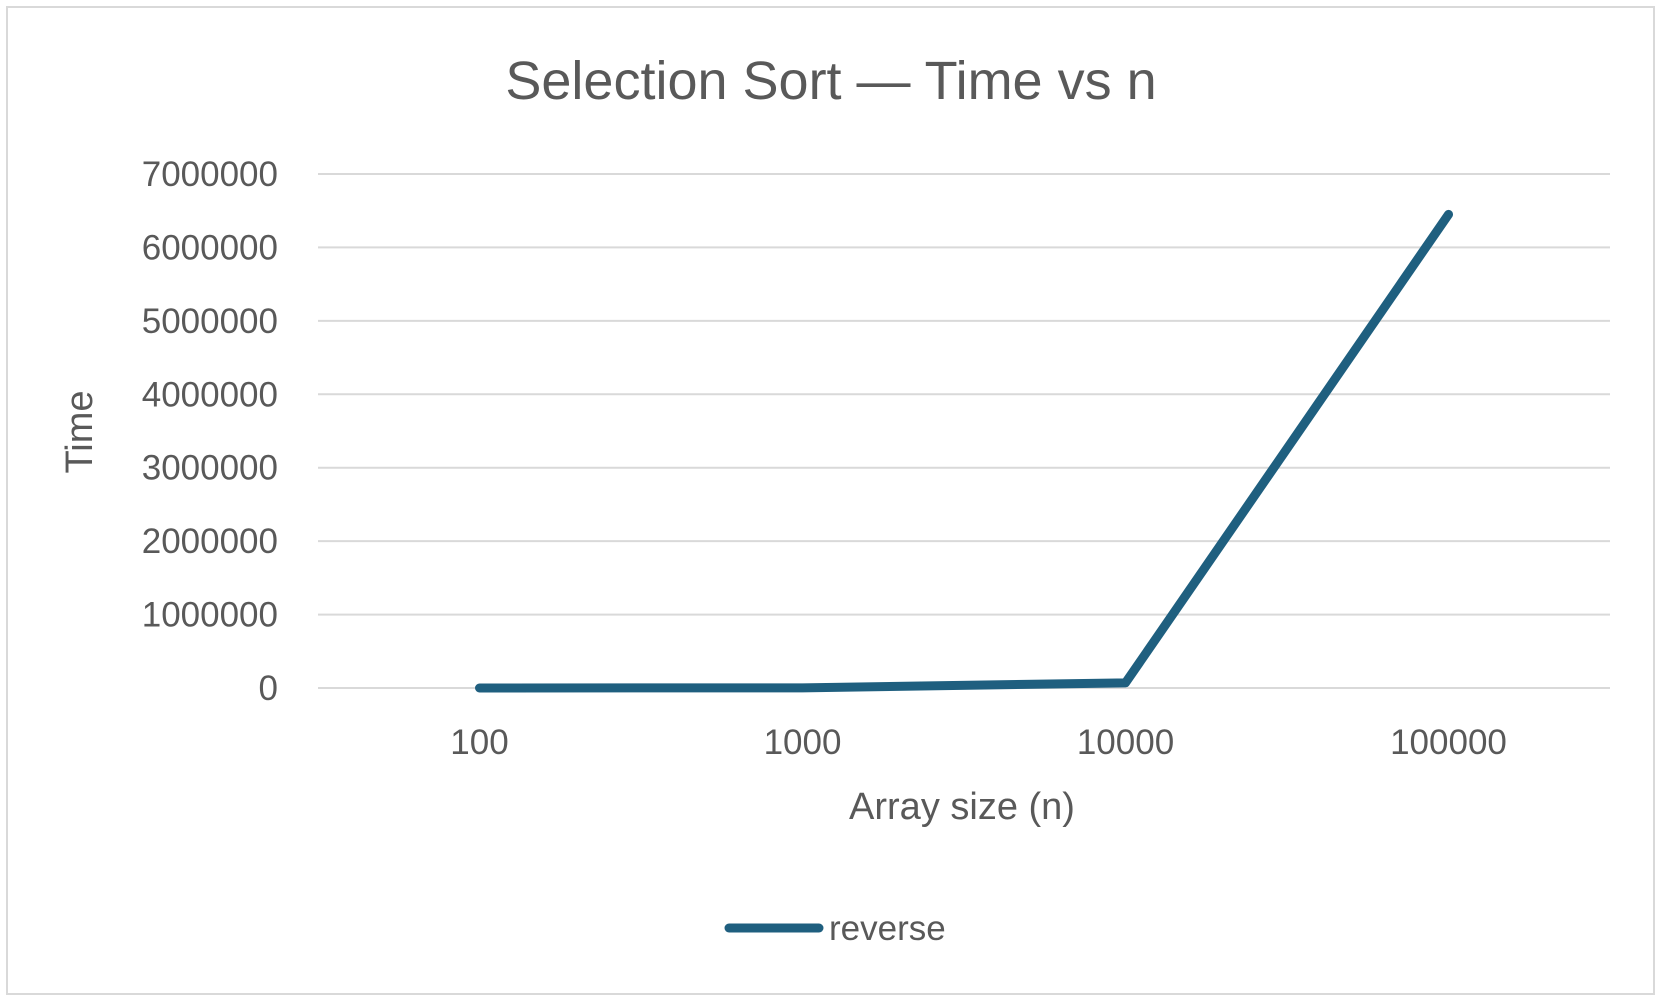  Describe the element at coordinates (268, 688) in the screenshot. I see `y-tick-label-0: 0` at that location.